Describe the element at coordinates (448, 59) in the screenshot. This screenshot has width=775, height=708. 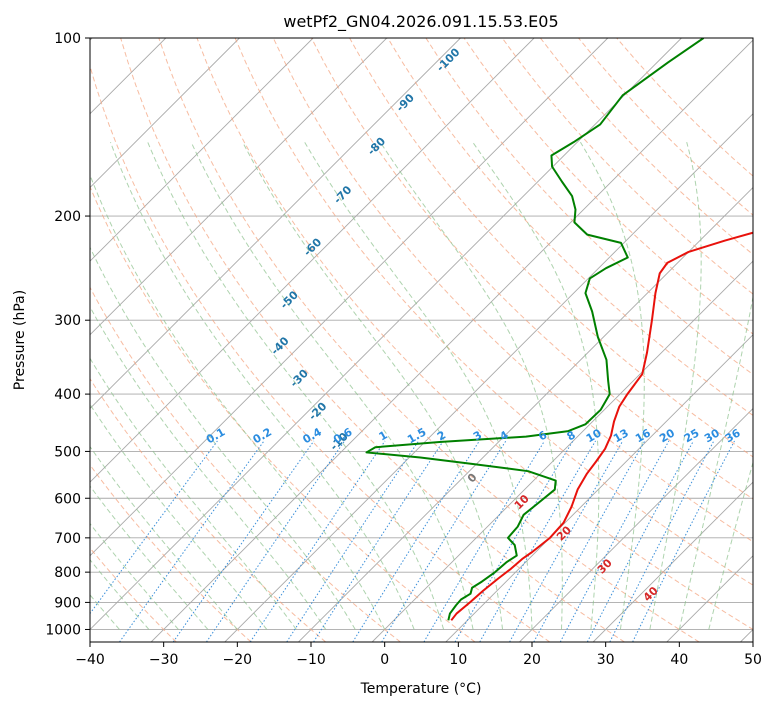
I see `dry-adiabat-label: -100` at that location.